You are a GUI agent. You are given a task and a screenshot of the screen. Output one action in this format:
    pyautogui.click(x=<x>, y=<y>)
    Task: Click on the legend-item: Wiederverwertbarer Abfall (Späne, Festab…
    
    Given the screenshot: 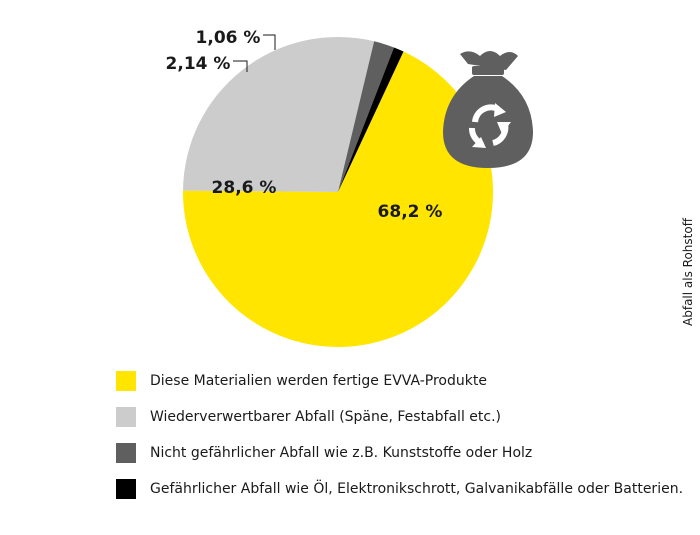 What is the action you would take?
    pyautogui.click(x=399, y=417)
    